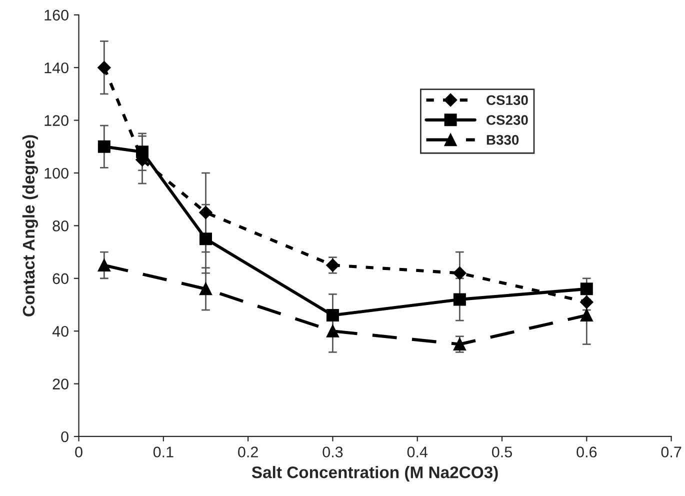  I want to click on y-tick-label: 100, so click(56, 173).